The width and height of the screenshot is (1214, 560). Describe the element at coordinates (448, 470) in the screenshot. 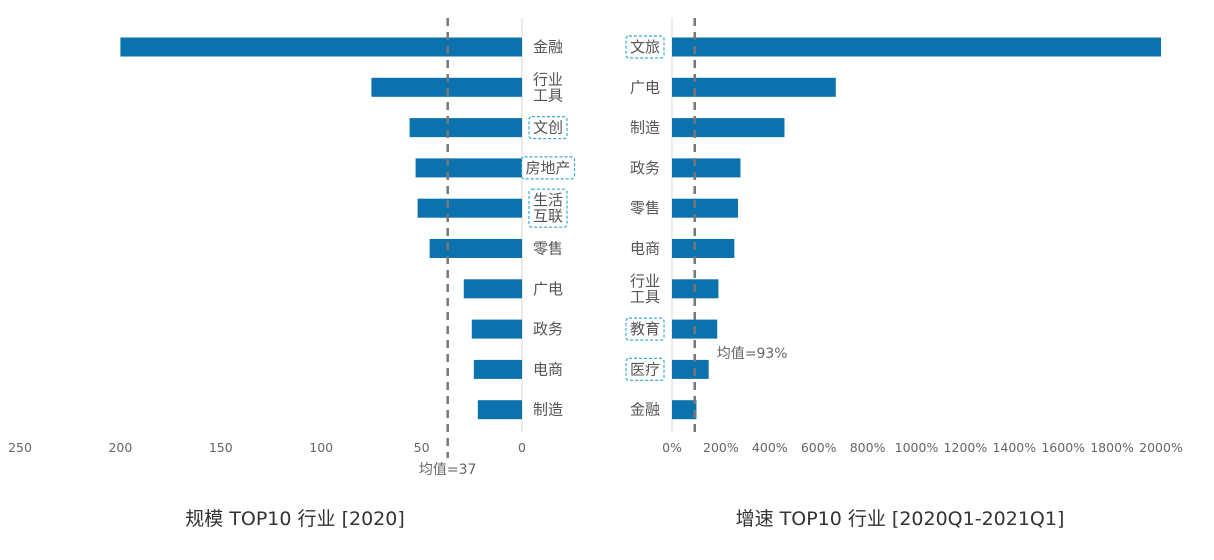

I see `mean-label: 均值=37` at that location.